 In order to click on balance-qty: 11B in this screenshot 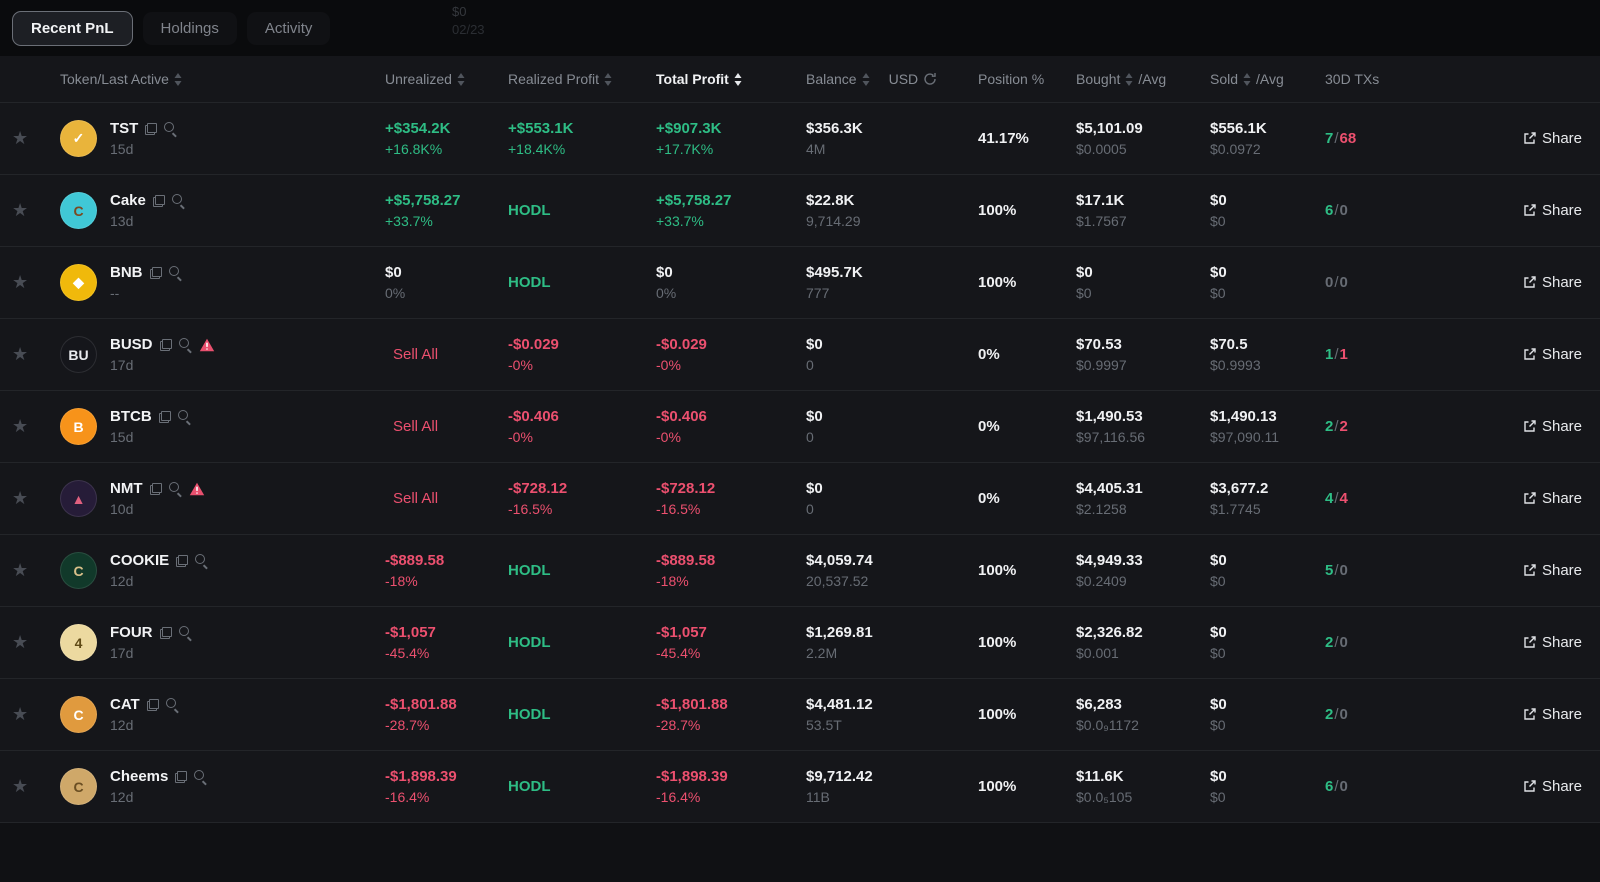, I will do `click(818, 797)`.